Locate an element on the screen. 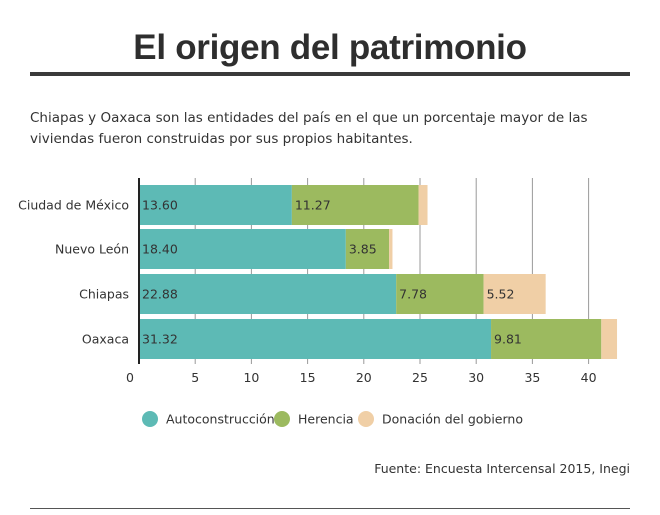 This screenshot has height=515, width=660. x-tick-label: 20 is located at coordinates (364, 377).